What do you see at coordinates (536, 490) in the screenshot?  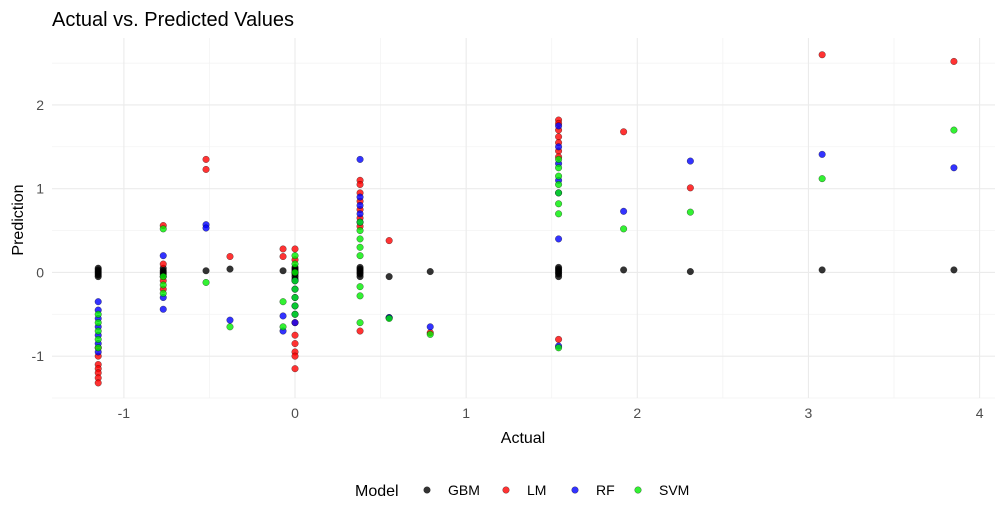 I see `legend-label-lm: LM` at bounding box center [536, 490].